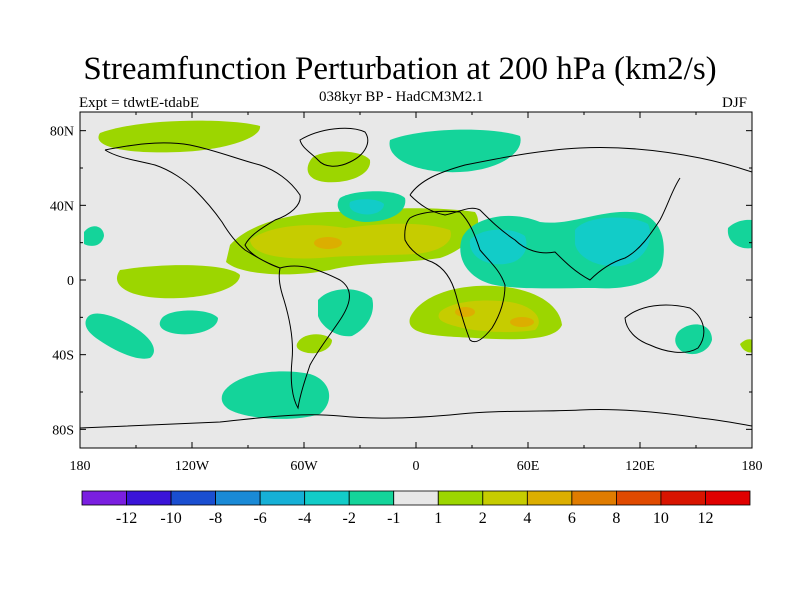  I want to click on lat-tick-label: 40N, so click(62, 206).